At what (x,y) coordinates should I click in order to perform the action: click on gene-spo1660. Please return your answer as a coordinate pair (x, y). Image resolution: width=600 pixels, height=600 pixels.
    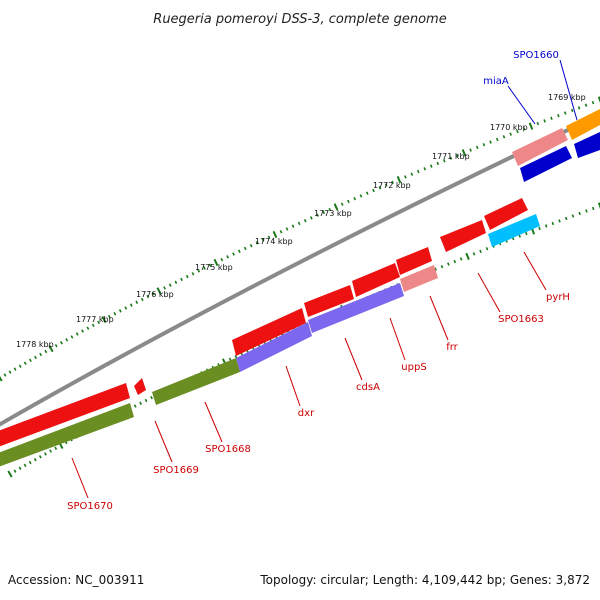
    Looking at the image, I should click on (583, 124).